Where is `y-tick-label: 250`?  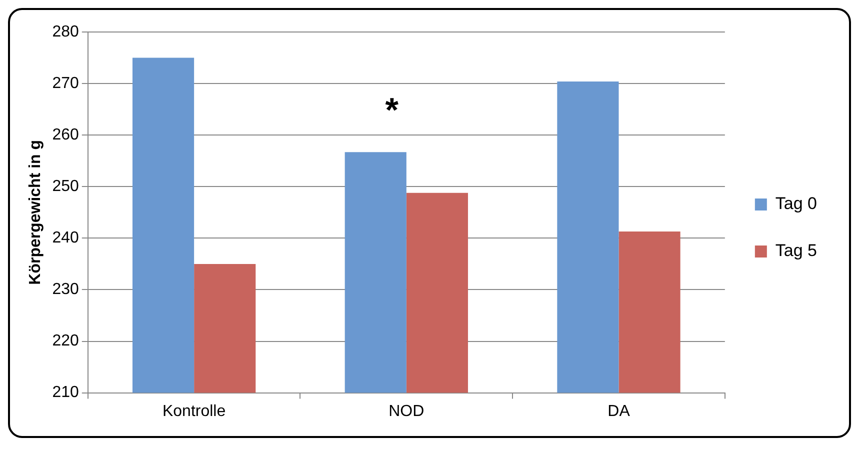
y-tick-label: 250 is located at coordinates (65, 187).